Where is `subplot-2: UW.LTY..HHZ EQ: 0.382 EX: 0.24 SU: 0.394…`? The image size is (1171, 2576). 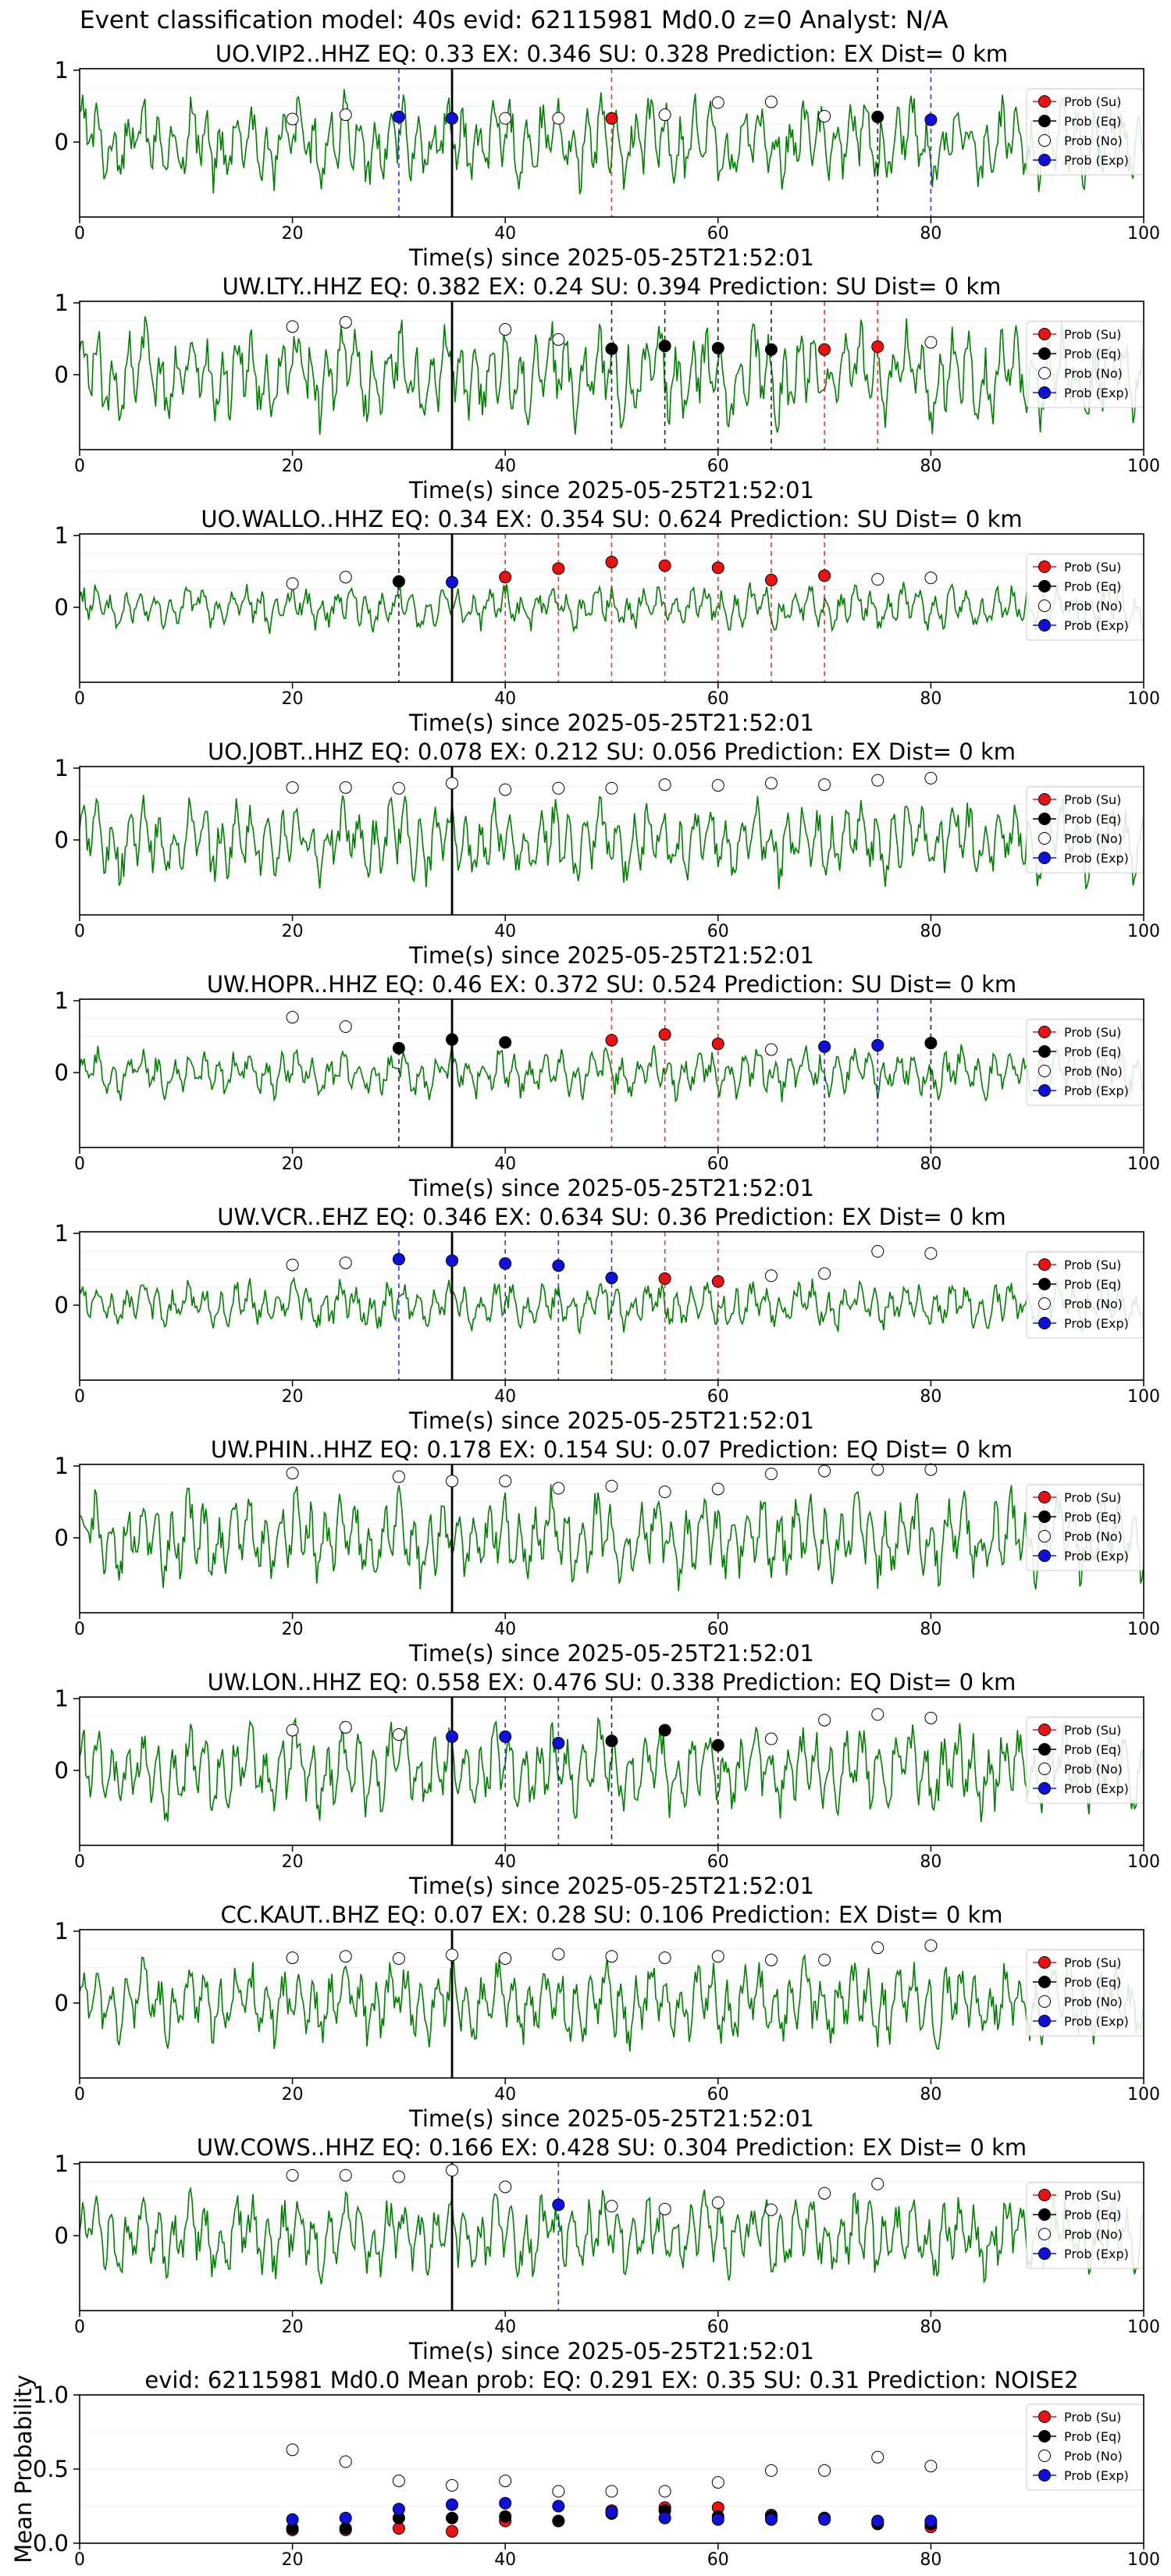
subplot-2: UW.LTY..HHZ EQ: 0.382 EX: 0.24 SU: 0.394… is located at coordinates (607, 388).